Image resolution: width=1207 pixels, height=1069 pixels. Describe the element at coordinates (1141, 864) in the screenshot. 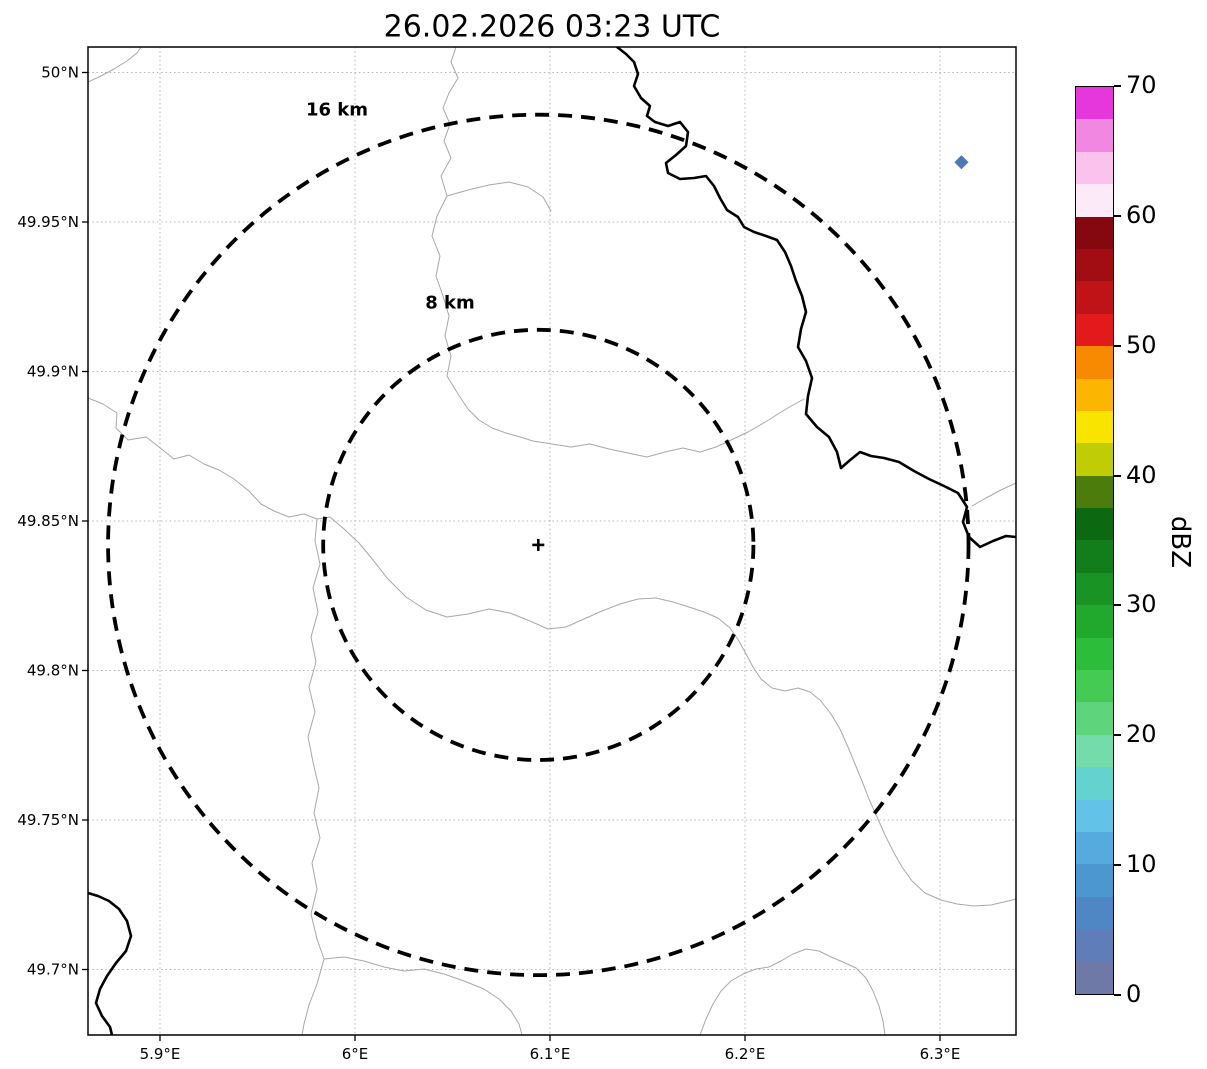

I see `colorbar-tick-label: 10` at that location.